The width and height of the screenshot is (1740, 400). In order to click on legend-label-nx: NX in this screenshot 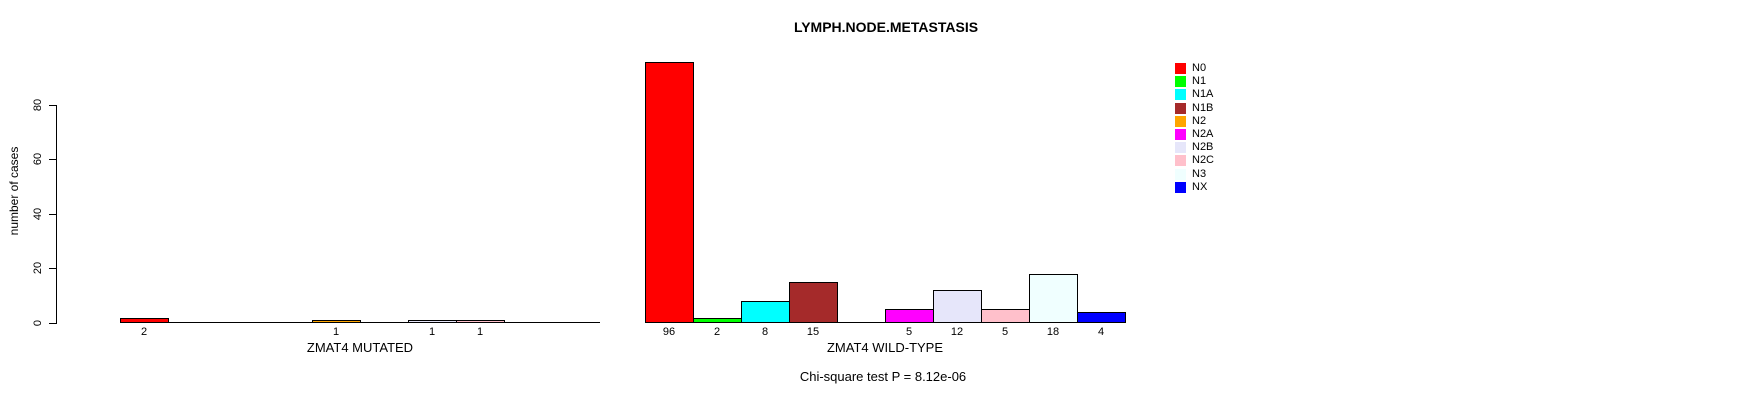, I will do `click(1200, 187)`.